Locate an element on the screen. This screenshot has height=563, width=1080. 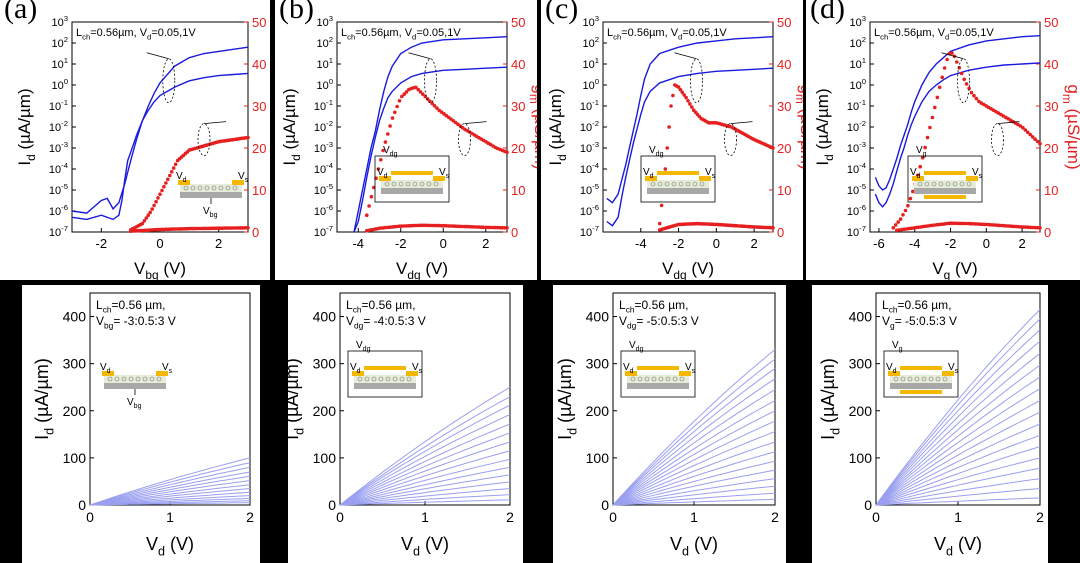
x-tick-label: 2 is located at coordinates (775, 517).